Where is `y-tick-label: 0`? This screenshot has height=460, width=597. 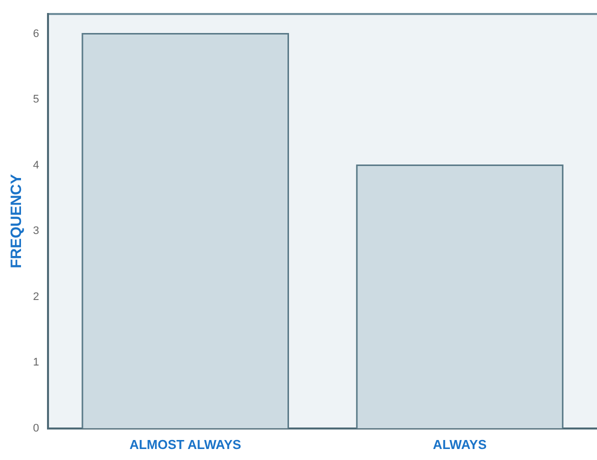 y-tick-label: 0 is located at coordinates (36, 428).